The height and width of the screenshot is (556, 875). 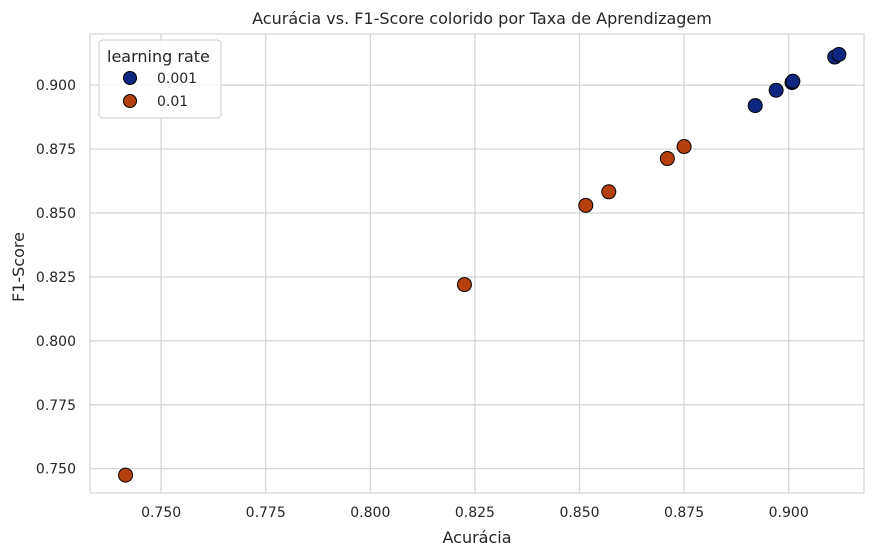 What do you see at coordinates (56, 214) in the screenshot?
I see `y-tick-label: 0.850` at bounding box center [56, 214].